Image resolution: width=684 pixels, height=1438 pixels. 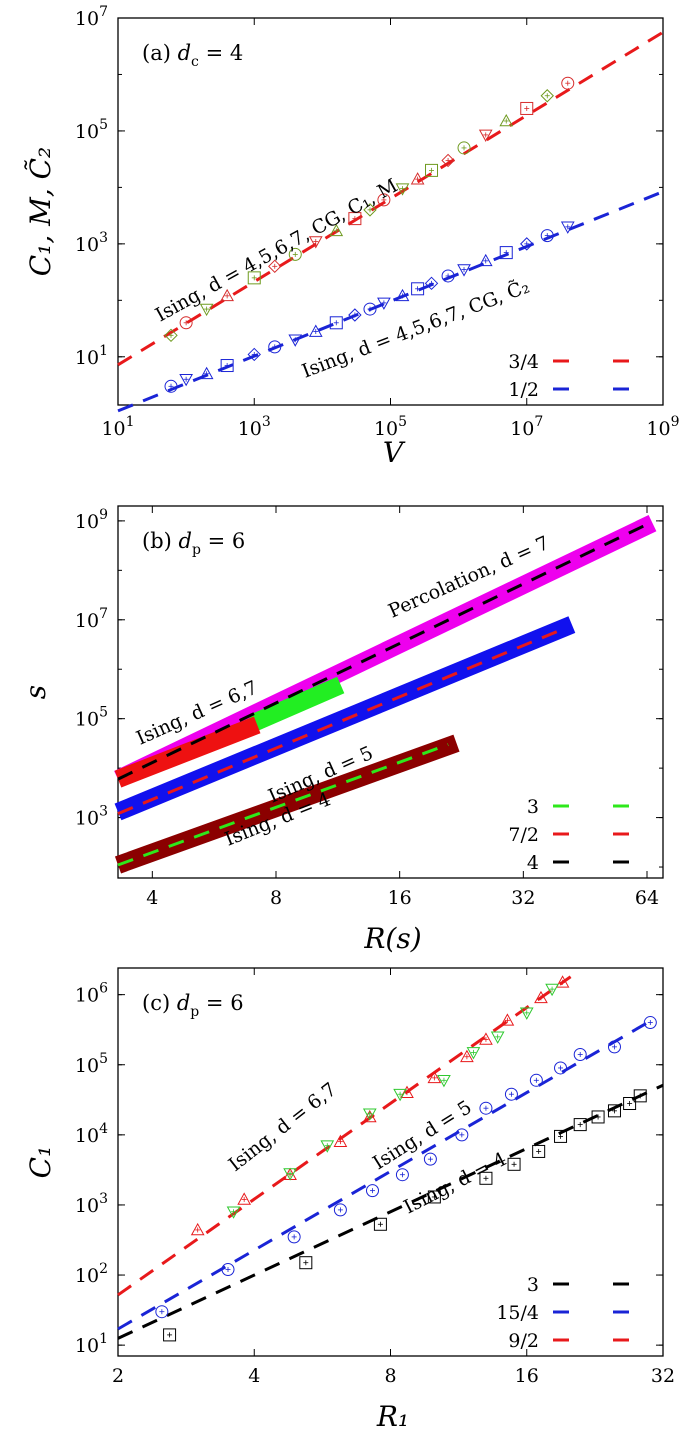 What do you see at coordinates (91, 1344) in the screenshot?
I see `y-tick-label: 10¹` at bounding box center [91, 1344].